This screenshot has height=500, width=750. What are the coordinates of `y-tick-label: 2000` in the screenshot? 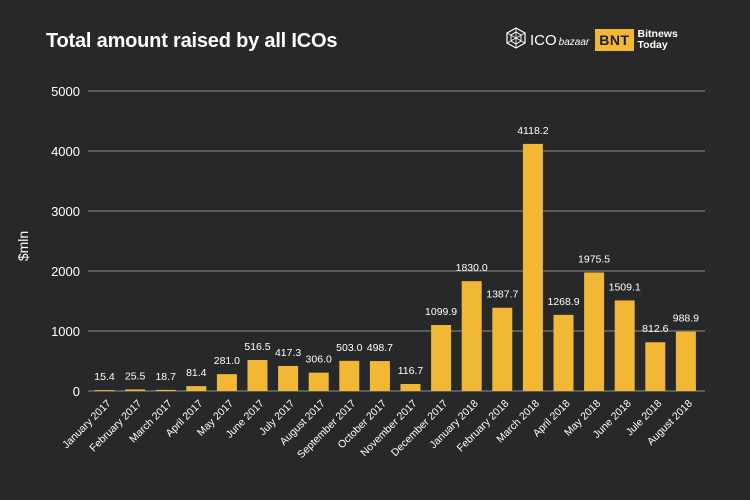 It's located at (65, 271).